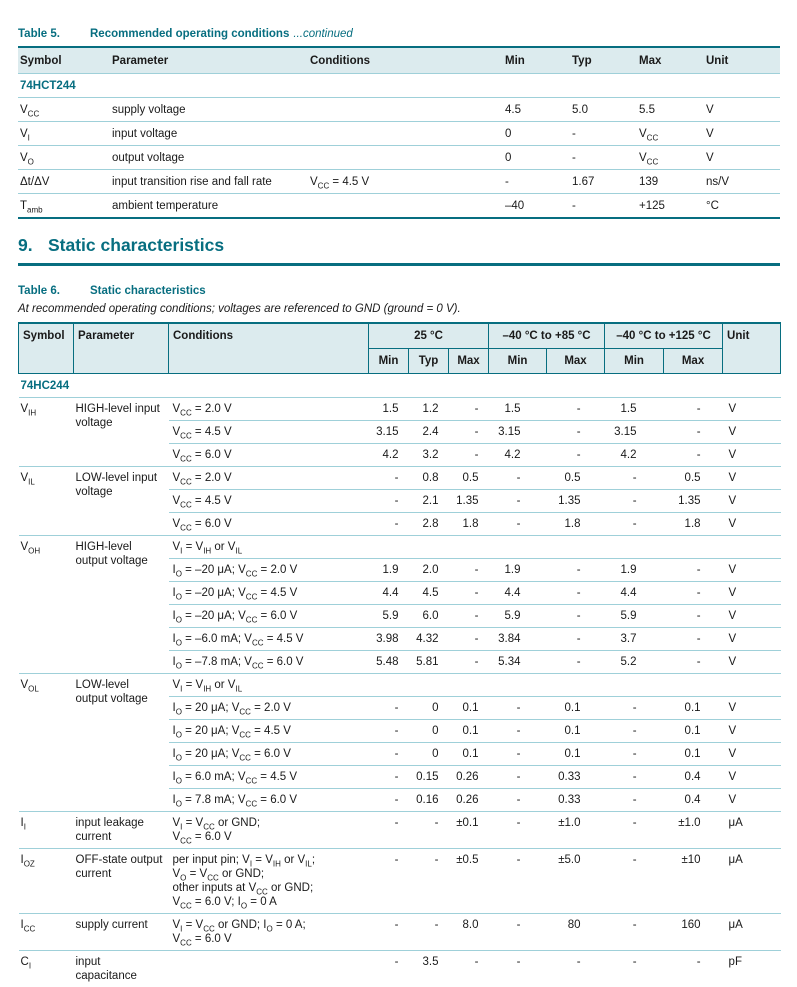 The image size is (797, 987). I want to click on cell-min-125c: 1.9, so click(634, 570).